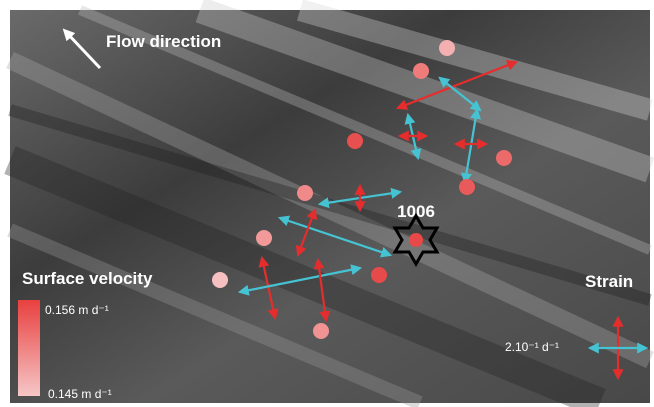  What do you see at coordinates (416, 240) in the screenshot?
I see `site-marker` at bounding box center [416, 240].